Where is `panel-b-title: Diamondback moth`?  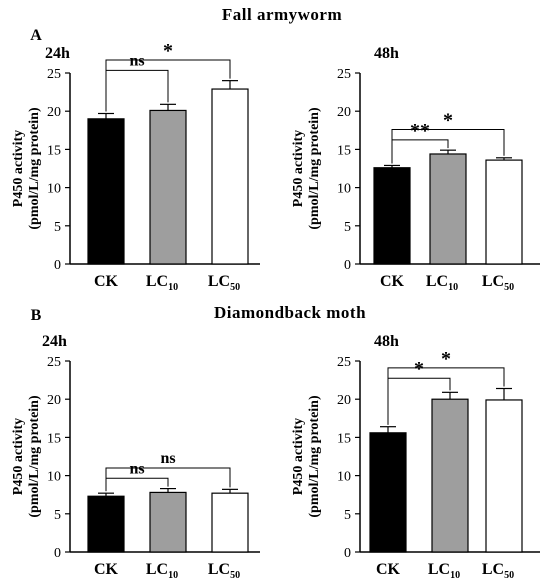 panel-b-title: Diamondback moth is located at coordinates (290, 312).